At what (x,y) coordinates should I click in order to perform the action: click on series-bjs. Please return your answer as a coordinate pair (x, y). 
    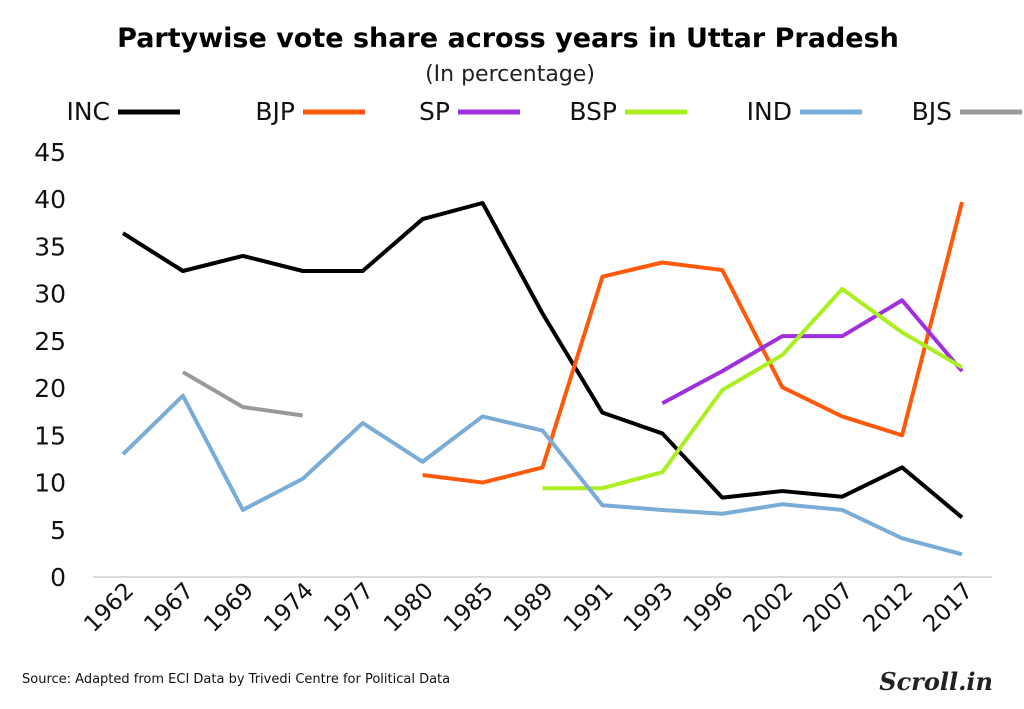
    Looking at the image, I should click on (242, 394).